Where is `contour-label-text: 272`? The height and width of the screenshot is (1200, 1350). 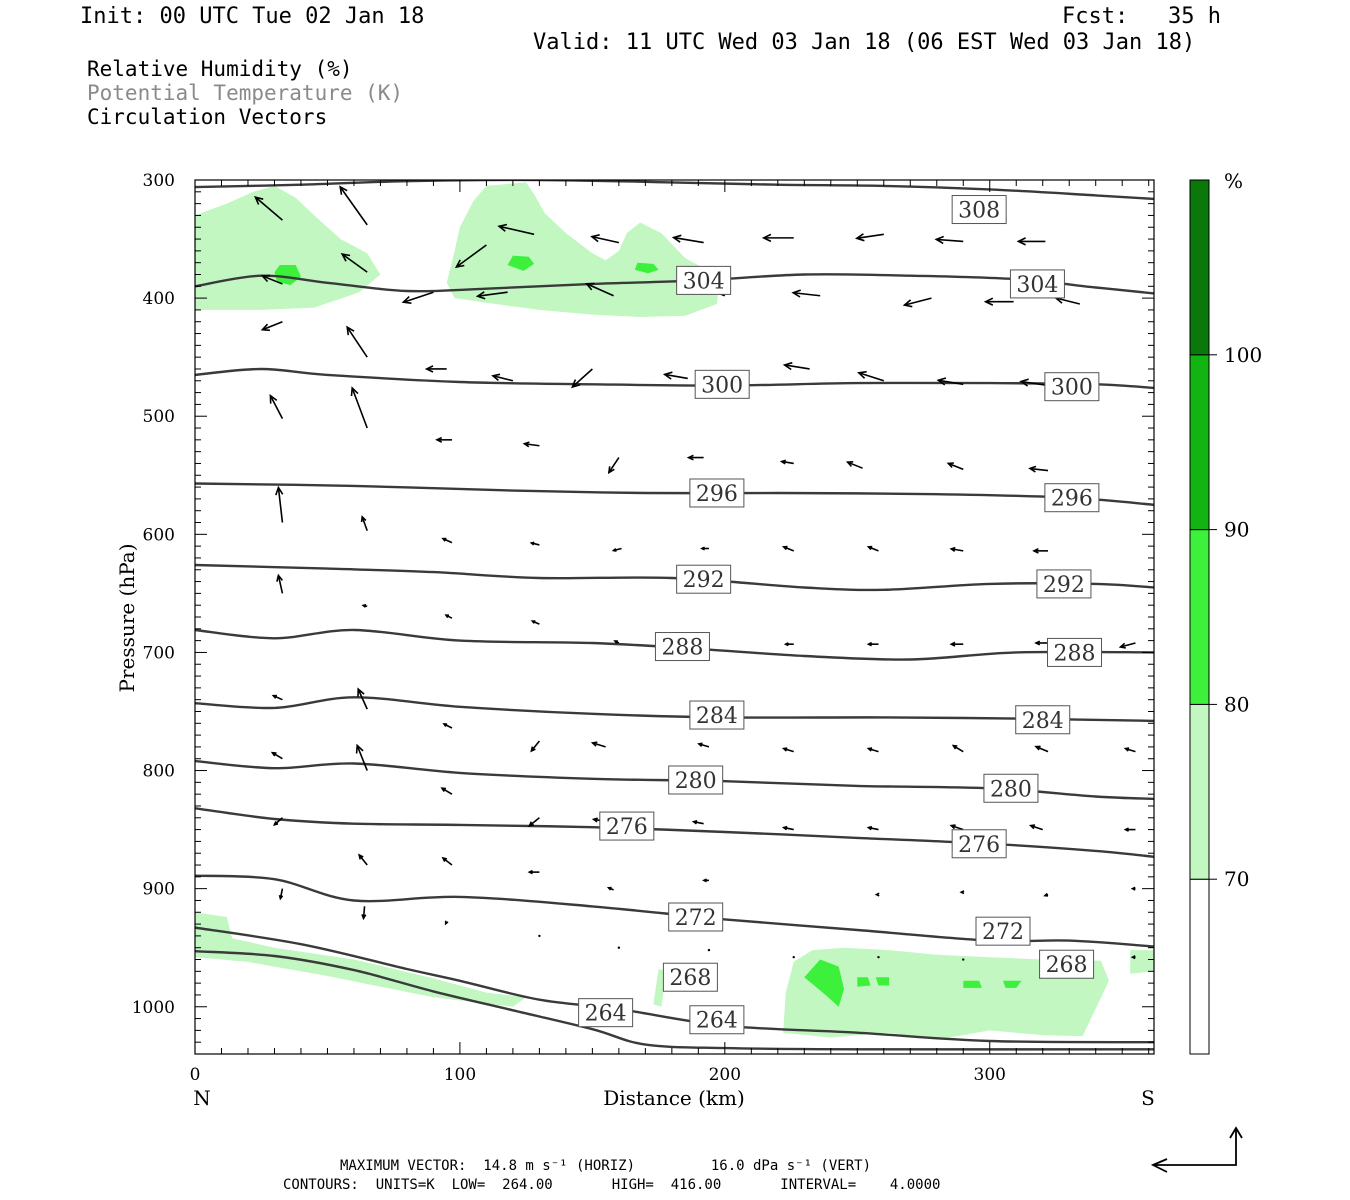 contour-label-text: 272 is located at coordinates (696, 918).